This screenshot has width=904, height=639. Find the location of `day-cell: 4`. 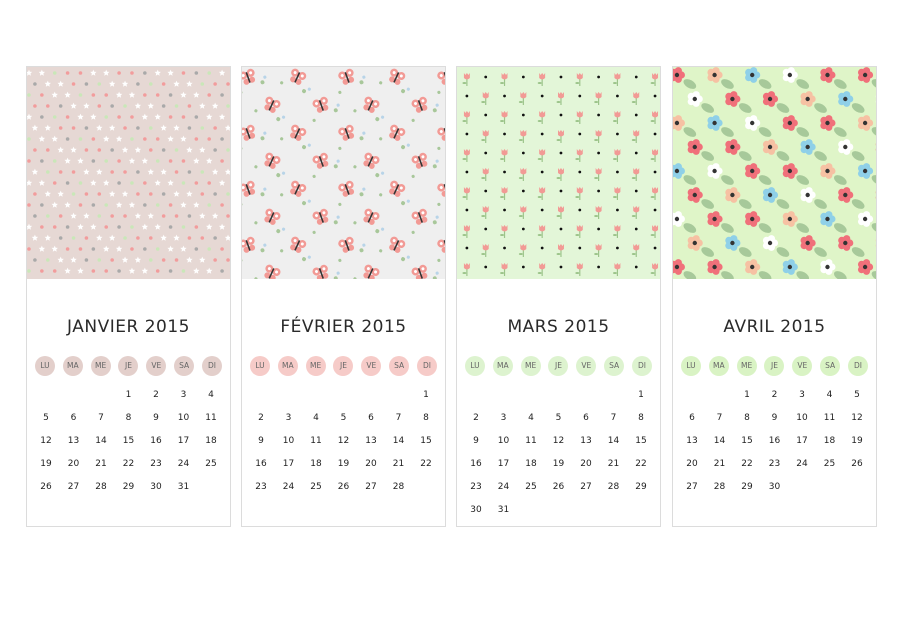

day-cell: 4 is located at coordinates (829, 394).